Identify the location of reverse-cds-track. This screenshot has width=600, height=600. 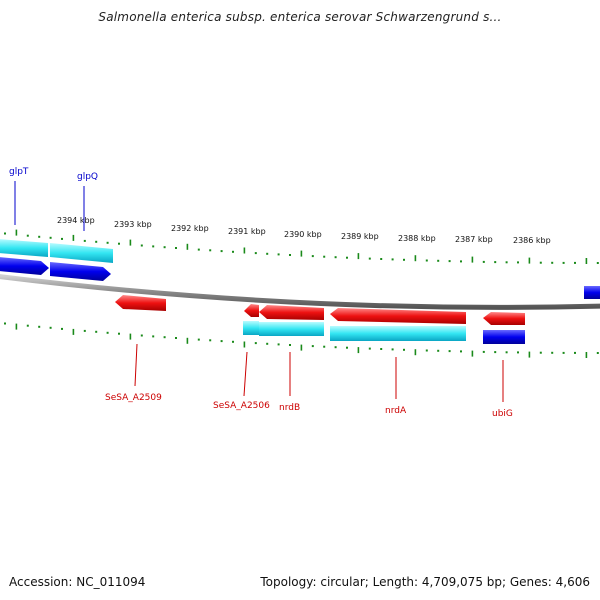
(384, 332).